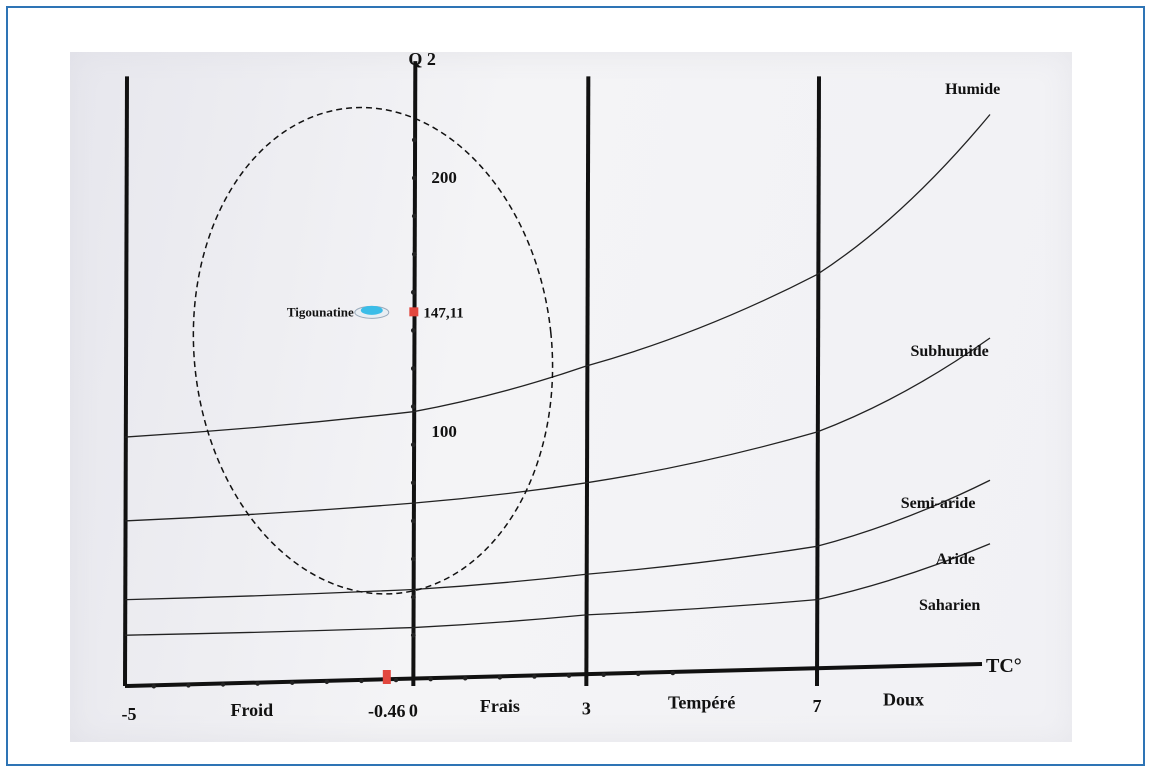  I want to click on boundary-semi-aride, so click(557, 540).